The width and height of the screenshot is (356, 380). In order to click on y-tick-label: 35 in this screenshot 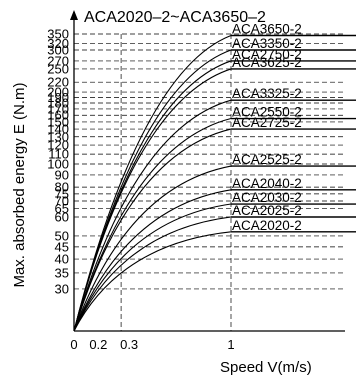, I will do `click(62, 272)`.